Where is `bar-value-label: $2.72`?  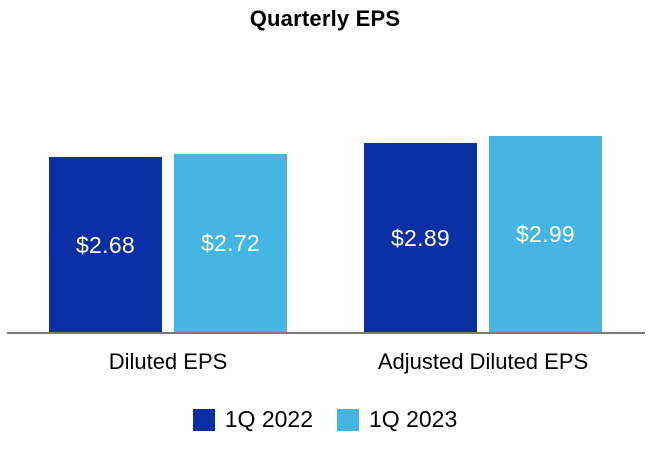 bar-value-label: $2.72 is located at coordinates (230, 243).